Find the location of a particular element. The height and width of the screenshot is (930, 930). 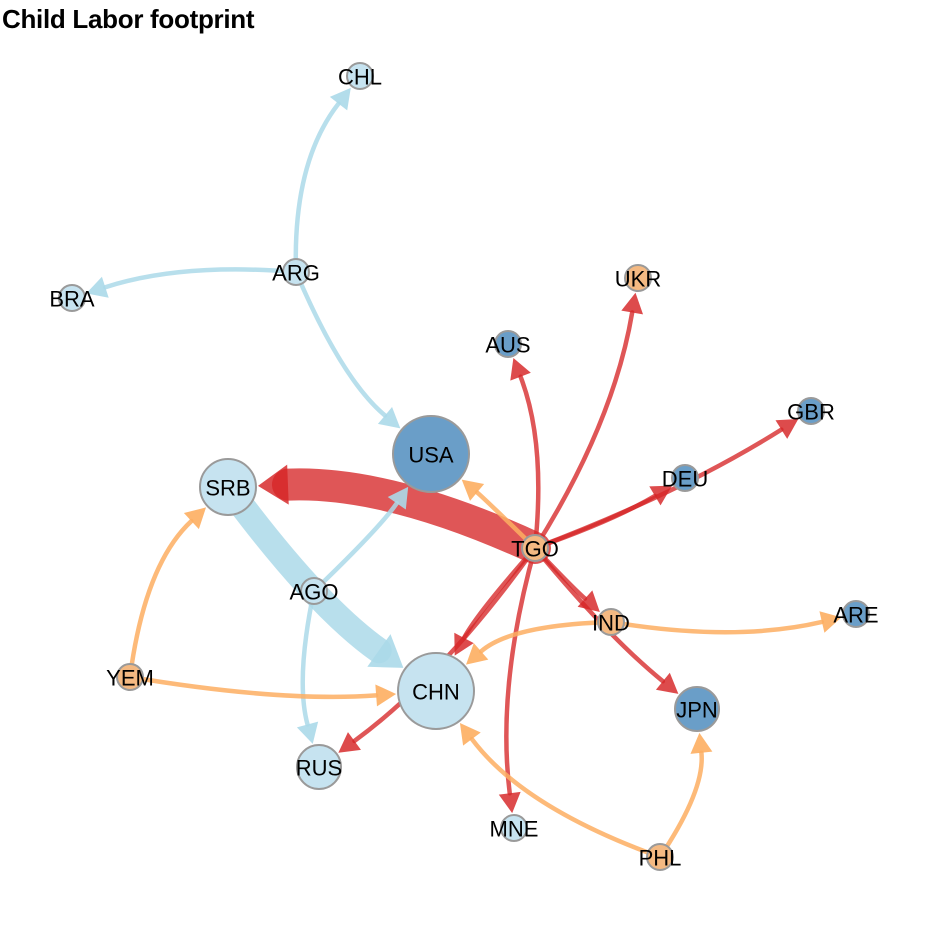

edge-ind-chn is located at coordinates (540, 642).